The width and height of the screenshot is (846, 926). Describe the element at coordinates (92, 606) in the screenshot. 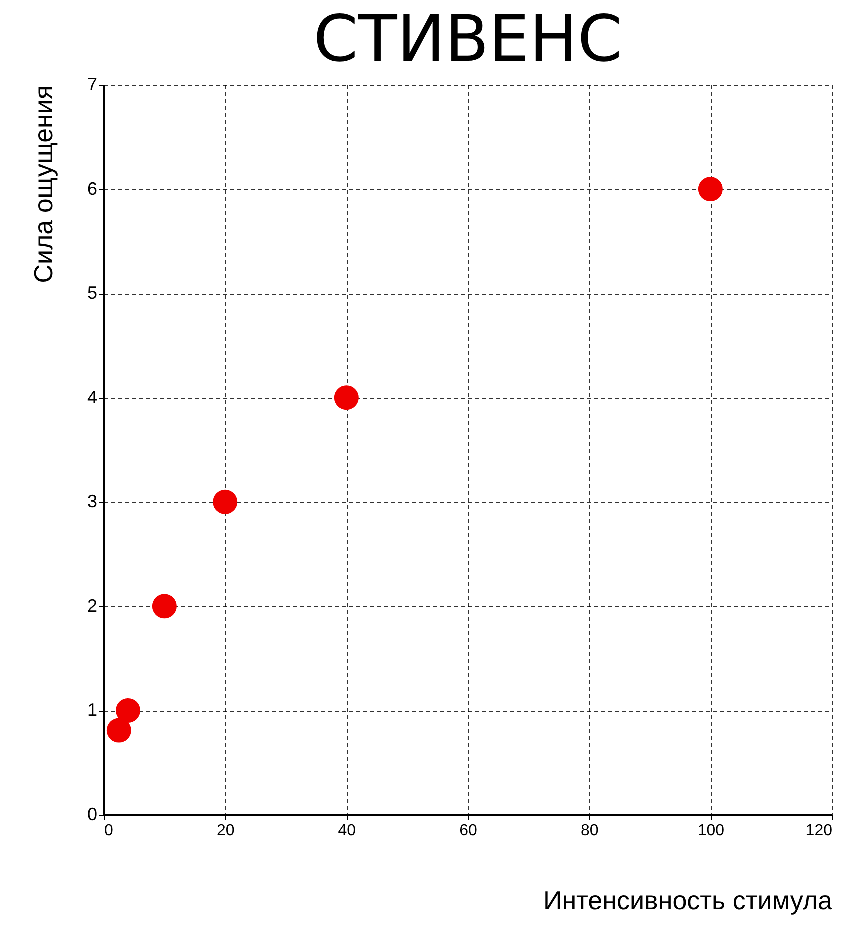

I see `y-tick-label: 2` at that location.